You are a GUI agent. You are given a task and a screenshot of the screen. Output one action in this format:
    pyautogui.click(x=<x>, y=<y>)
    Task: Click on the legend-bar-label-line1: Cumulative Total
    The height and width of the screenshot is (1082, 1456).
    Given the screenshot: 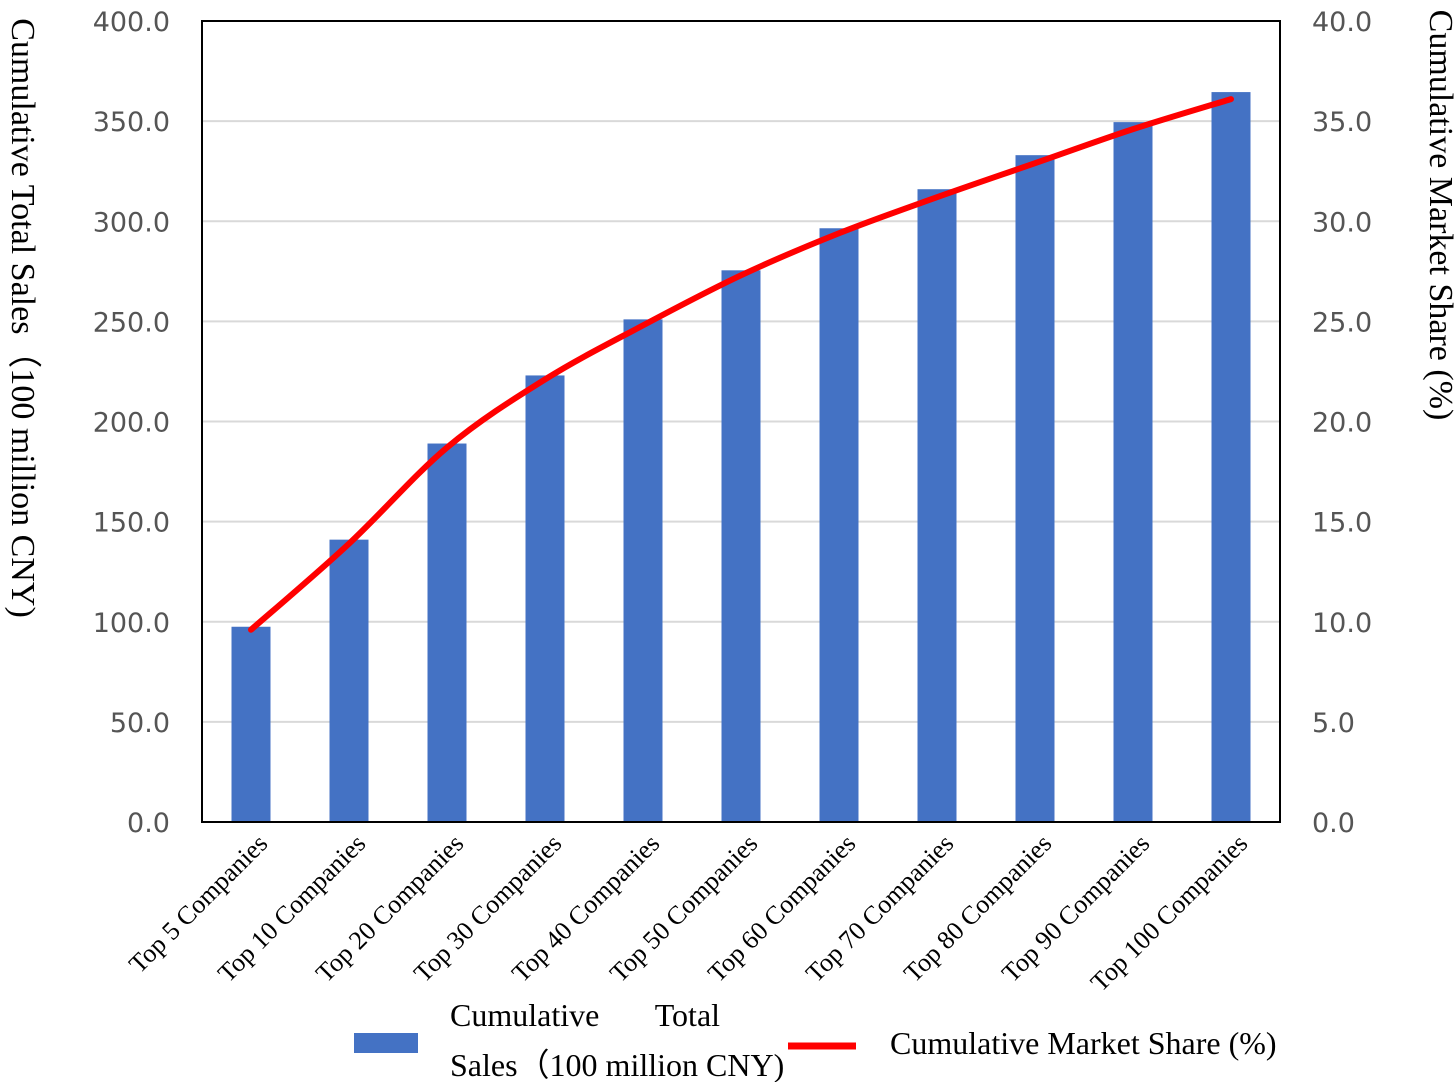 What is the action you would take?
    pyautogui.click(x=585, y=1015)
    